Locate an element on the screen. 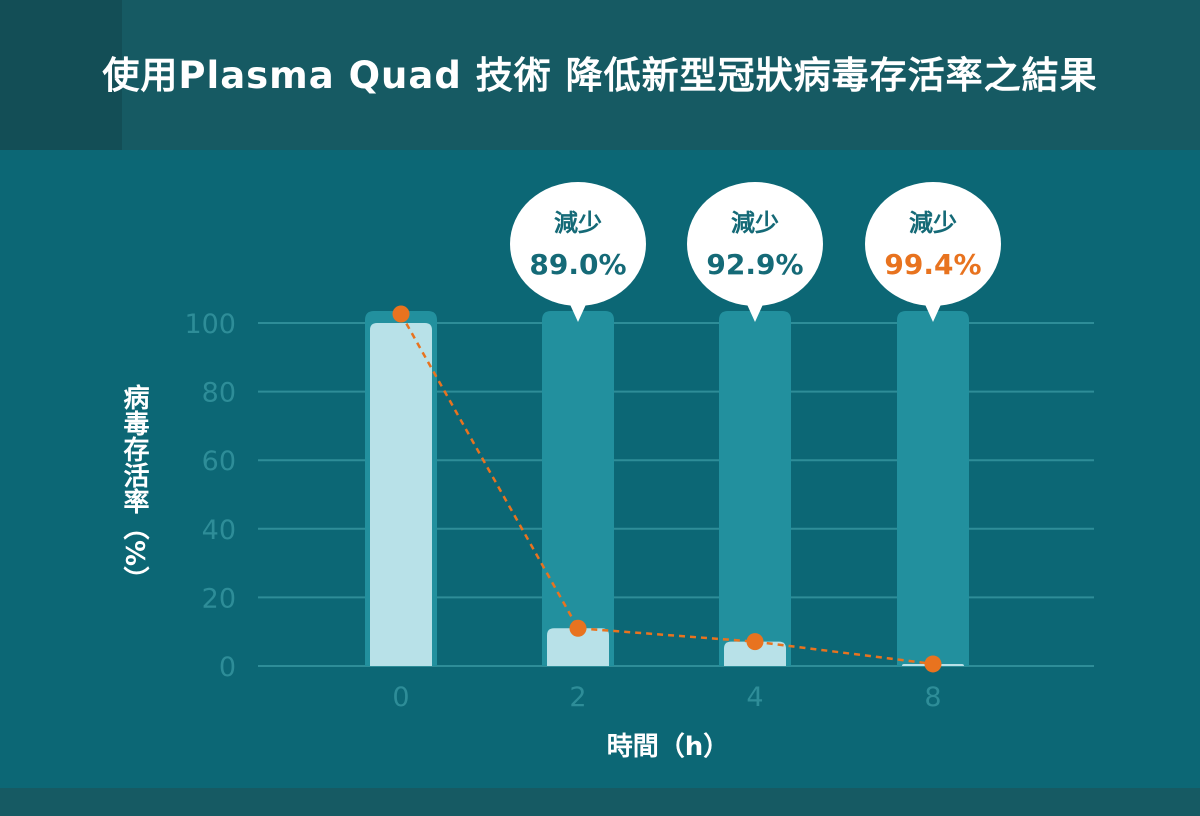 This screenshot has width=1200, height=816. y-axis-ticks: 0 20 40 60 80 100 is located at coordinates (210, 496).